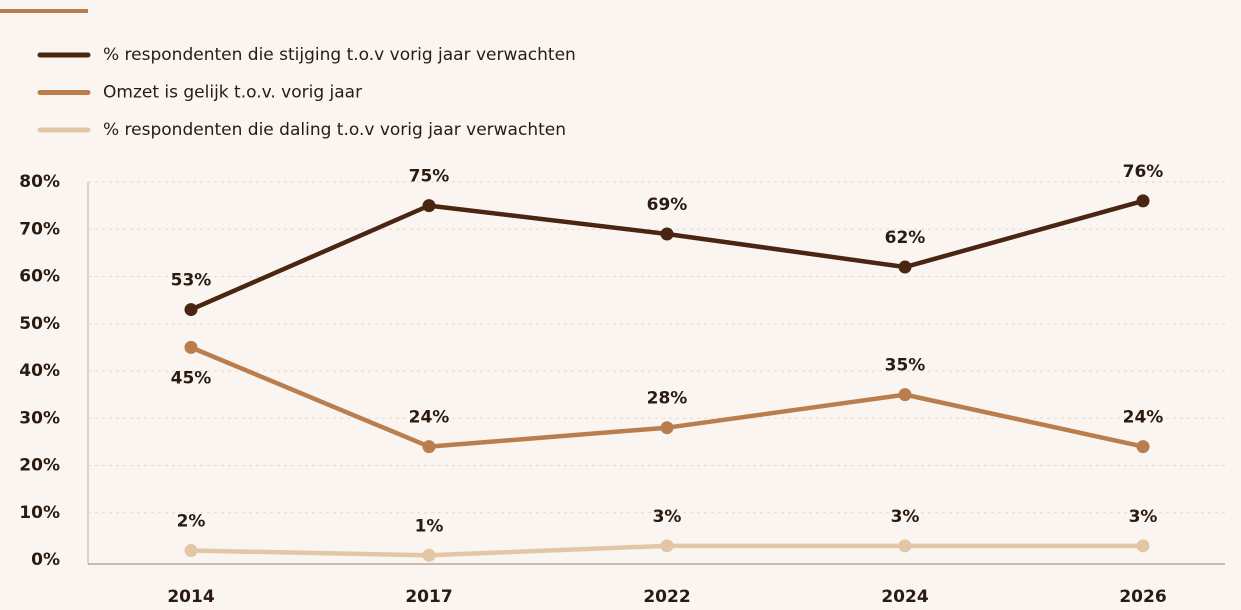 The height and width of the screenshot is (610, 1241). What do you see at coordinates (232, 93) in the screenshot?
I see `legend-label: Omzet is gelijk t.o.v. vorig jaar` at bounding box center [232, 93].